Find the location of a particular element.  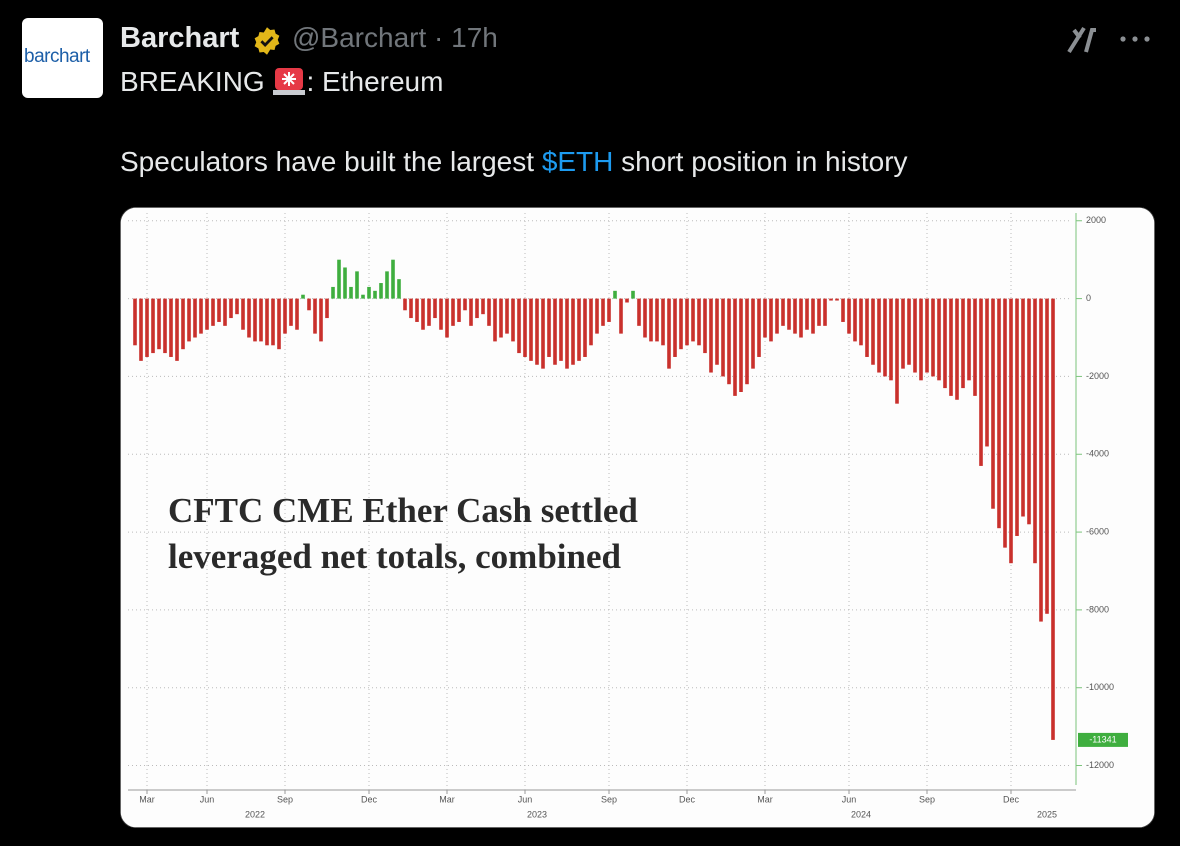

handle-time: @Barchart · 17h is located at coordinates (395, 37).